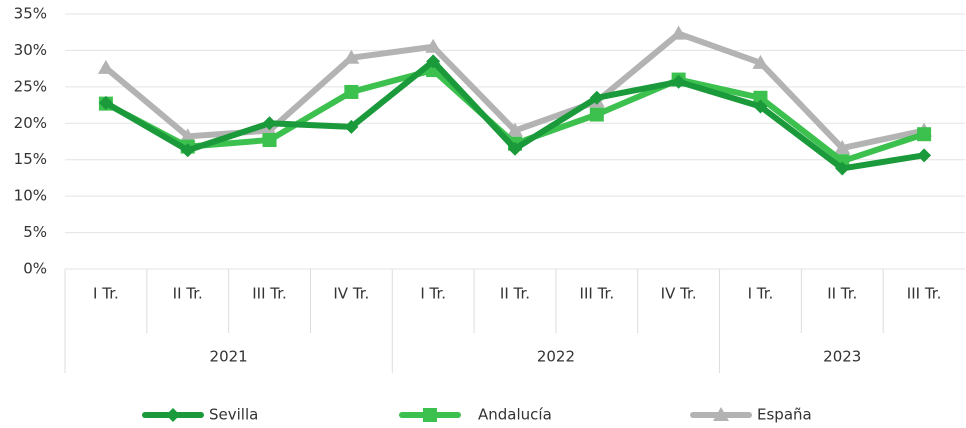 This screenshot has width=966, height=428. Describe the element at coordinates (30, 159) in the screenshot. I see `y-tick-label: 15%` at that location.